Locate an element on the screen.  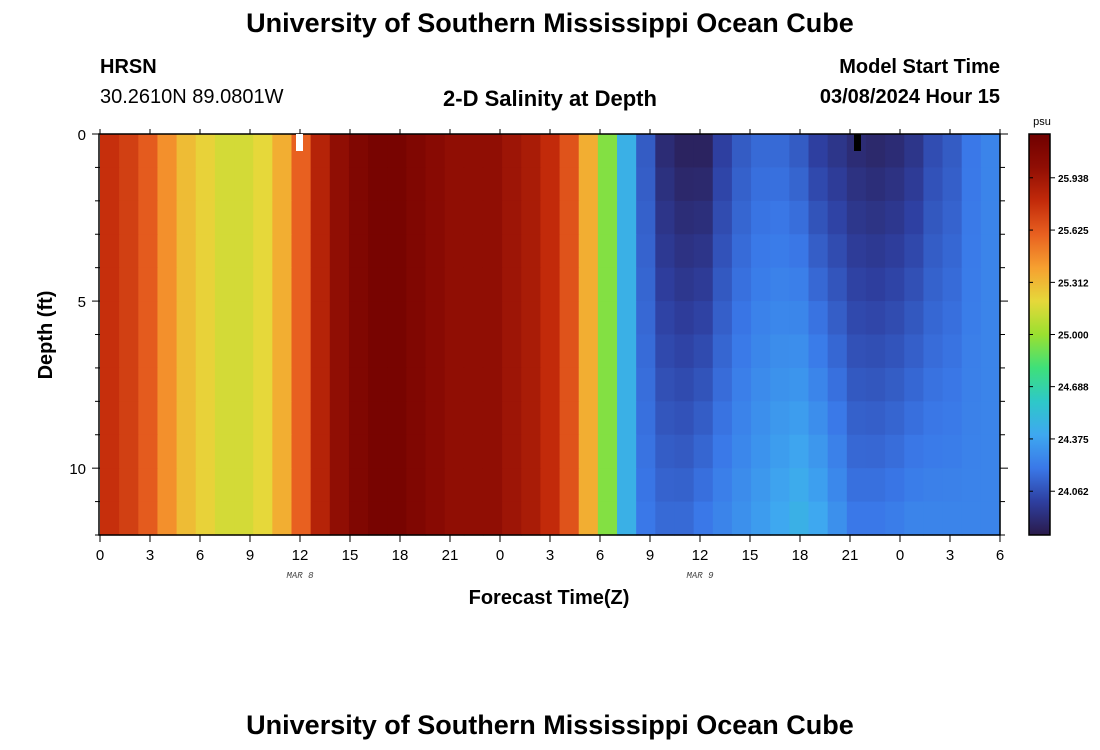
x-tick-label: 0 is located at coordinates (500, 555).